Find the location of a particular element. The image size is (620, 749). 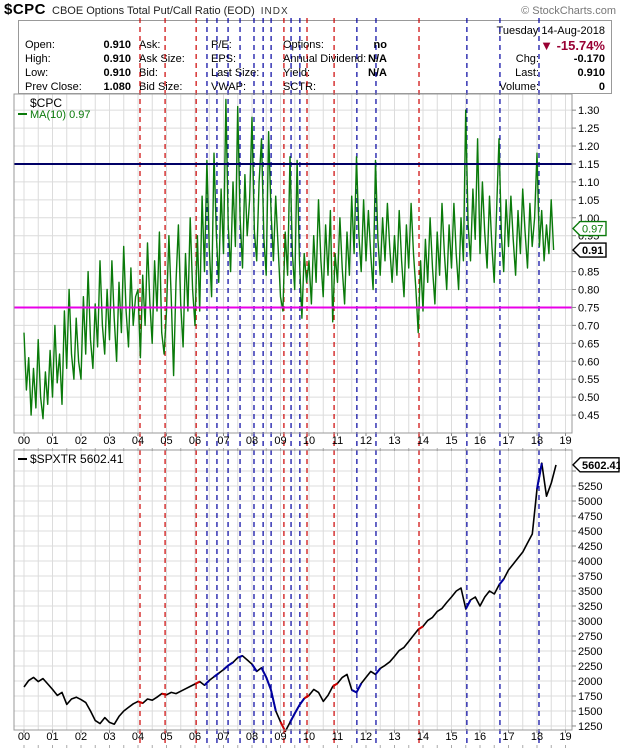

stockcharts-credit: © StockCharts.com is located at coordinates (568, 11).